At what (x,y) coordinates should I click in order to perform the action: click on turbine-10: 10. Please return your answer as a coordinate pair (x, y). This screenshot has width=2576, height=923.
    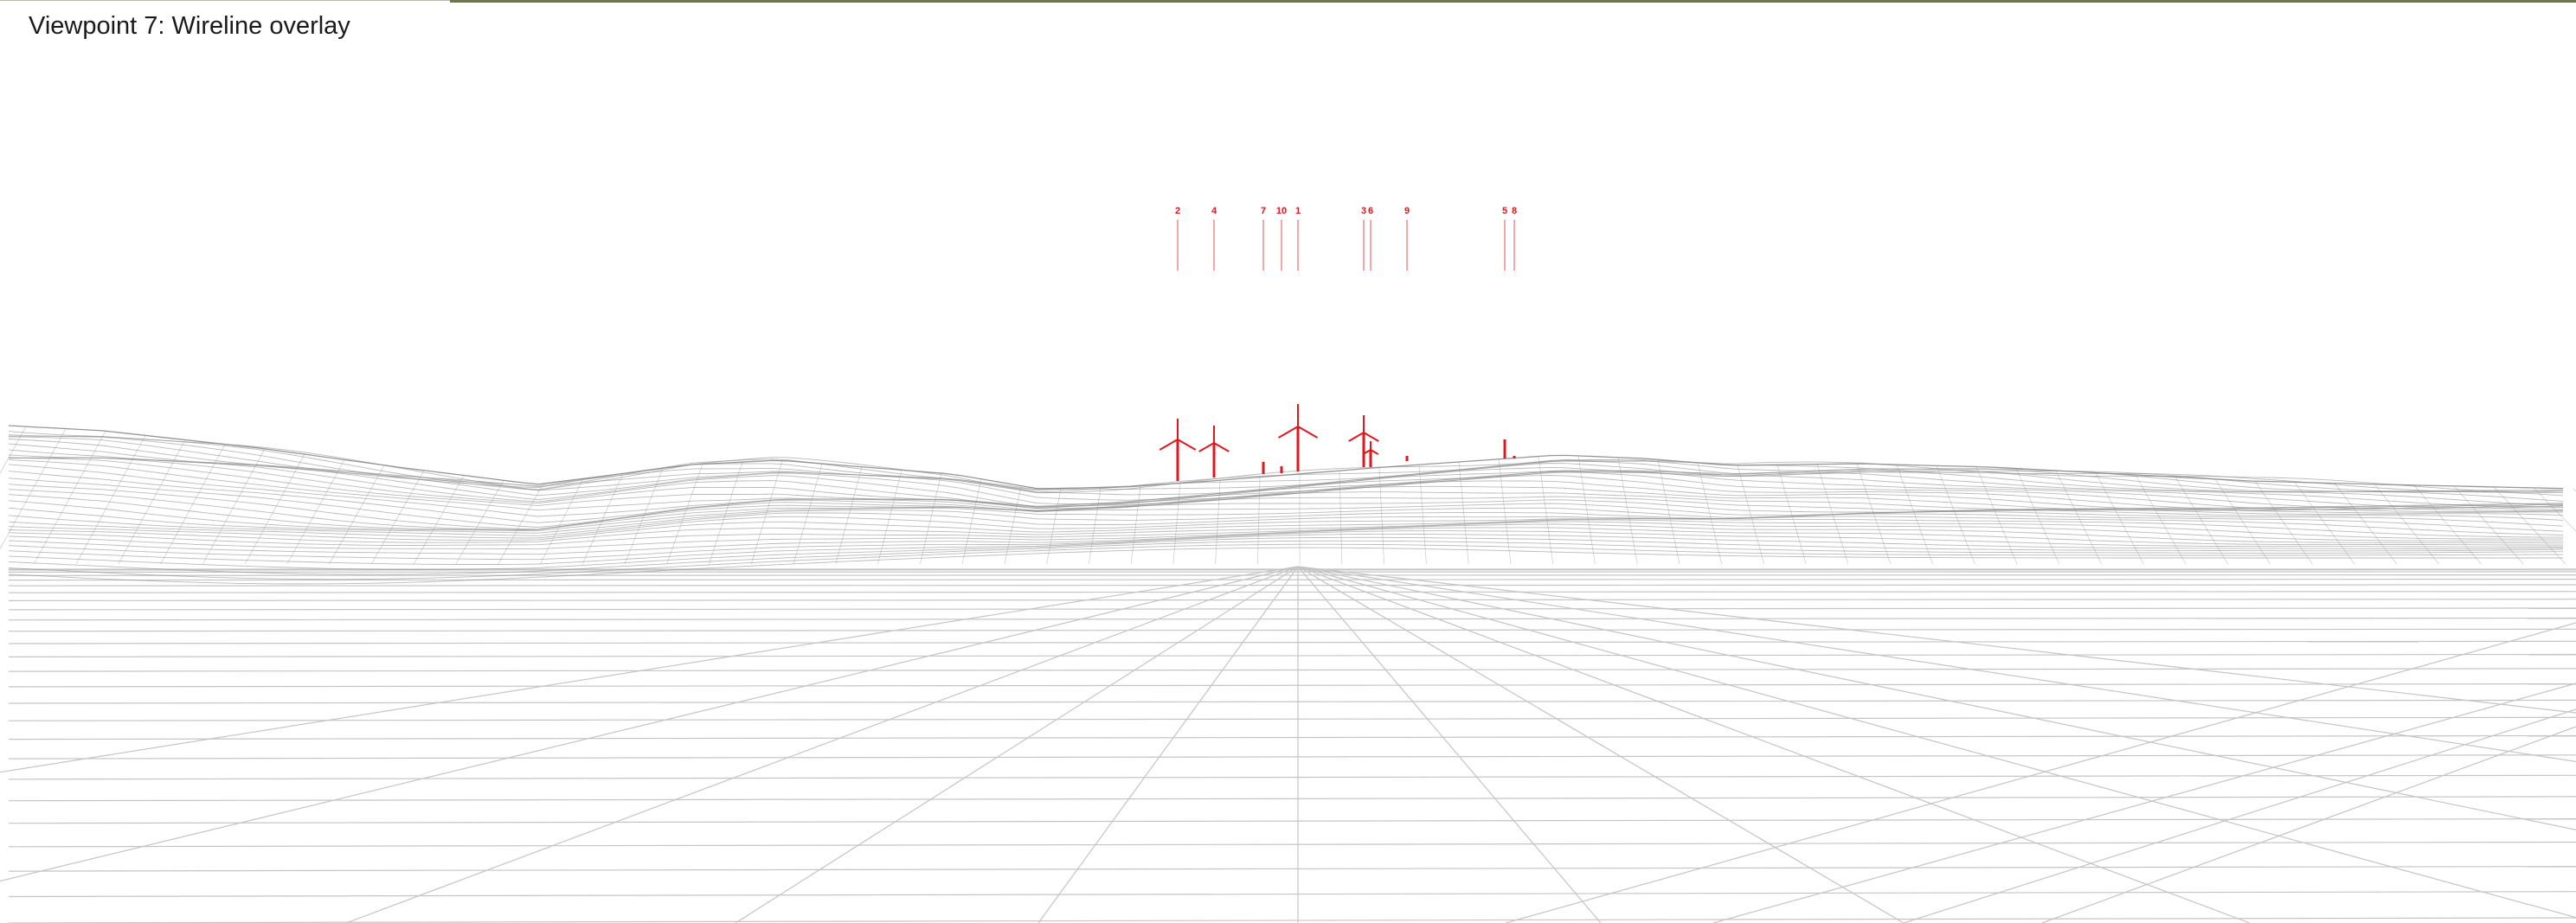
    Looking at the image, I should click on (1281, 339).